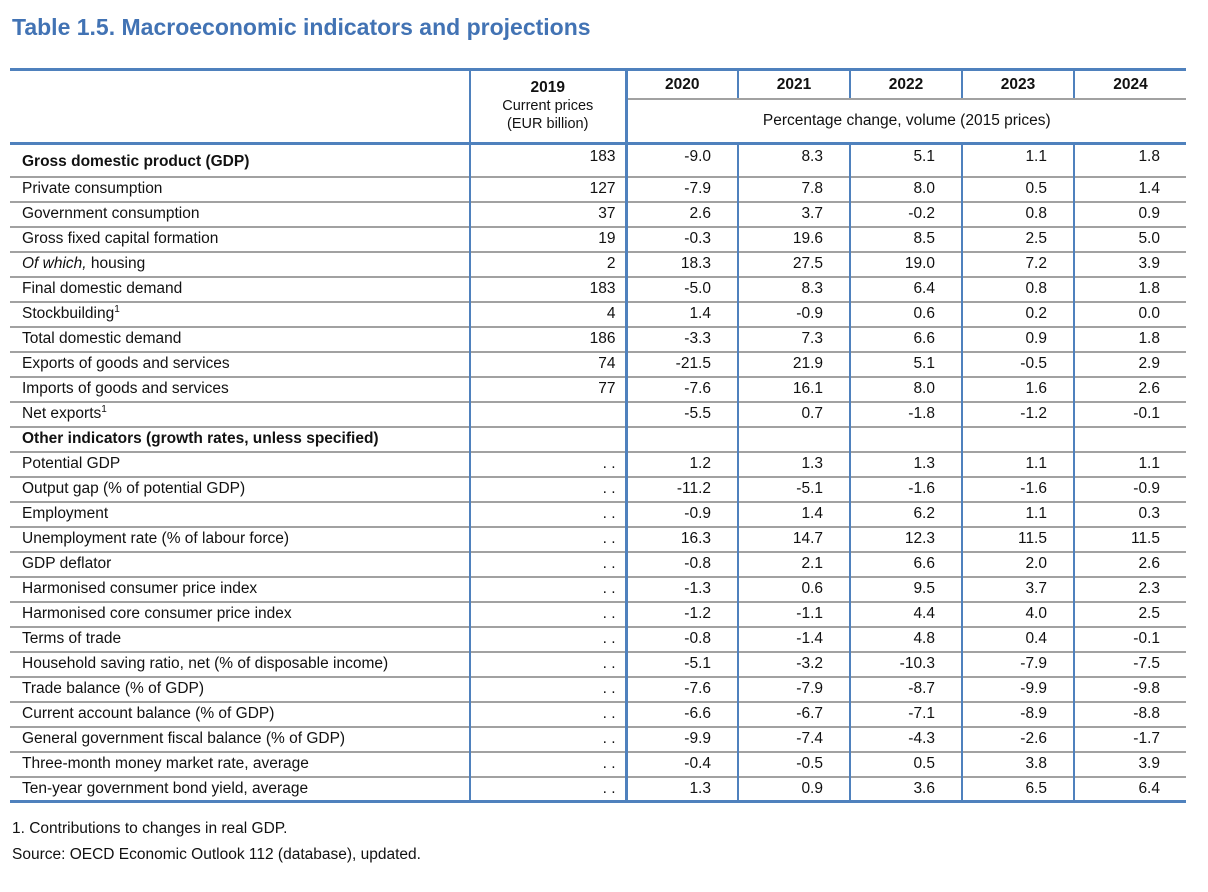 The width and height of the screenshot is (1208, 892). I want to click on cell-2024: 2.5, so click(1129, 613).